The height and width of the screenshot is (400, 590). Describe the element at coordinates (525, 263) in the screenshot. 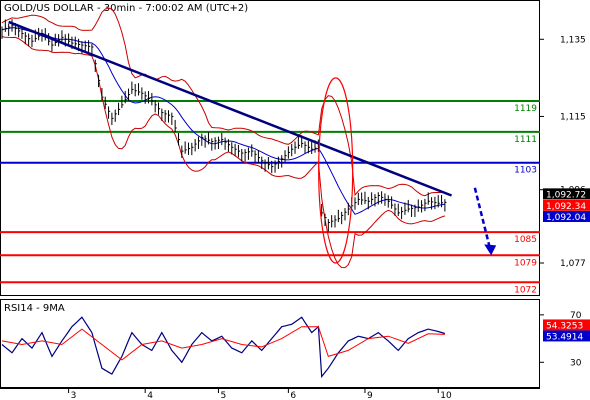

I see `level-label-1079: 1079` at that location.